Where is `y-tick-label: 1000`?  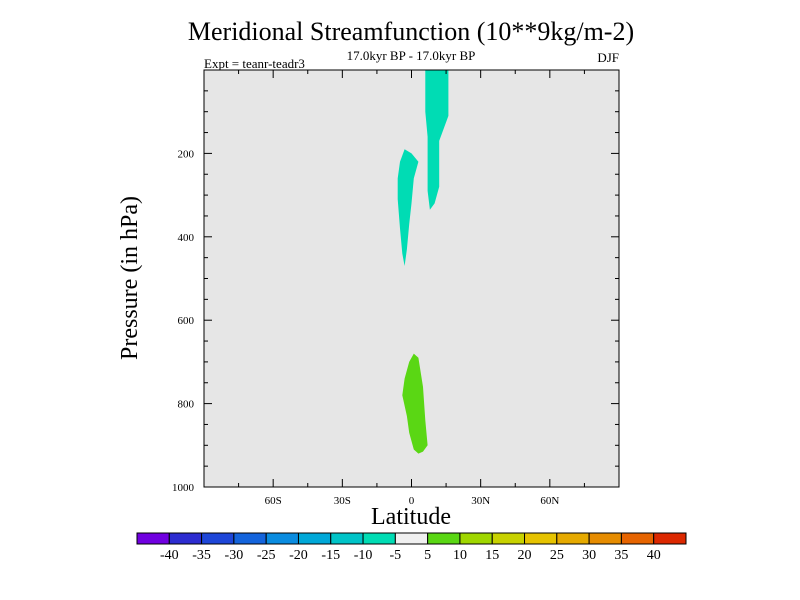
y-tick-label: 1000 is located at coordinates (183, 488).